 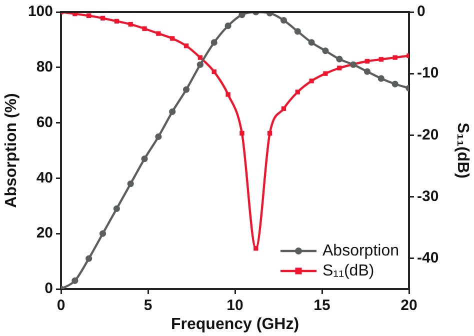 What do you see at coordinates (462, 150) in the screenshot?
I see `y2-axis-title: S₁₁(dB)` at bounding box center [462, 150].